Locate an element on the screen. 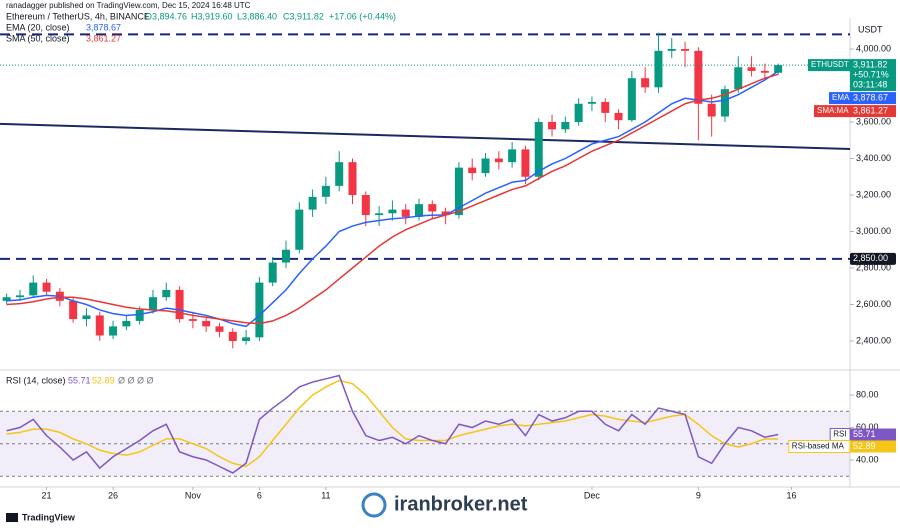 The image size is (900, 530). price-tick-label: 2,800.00 is located at coordinates (873, 267).